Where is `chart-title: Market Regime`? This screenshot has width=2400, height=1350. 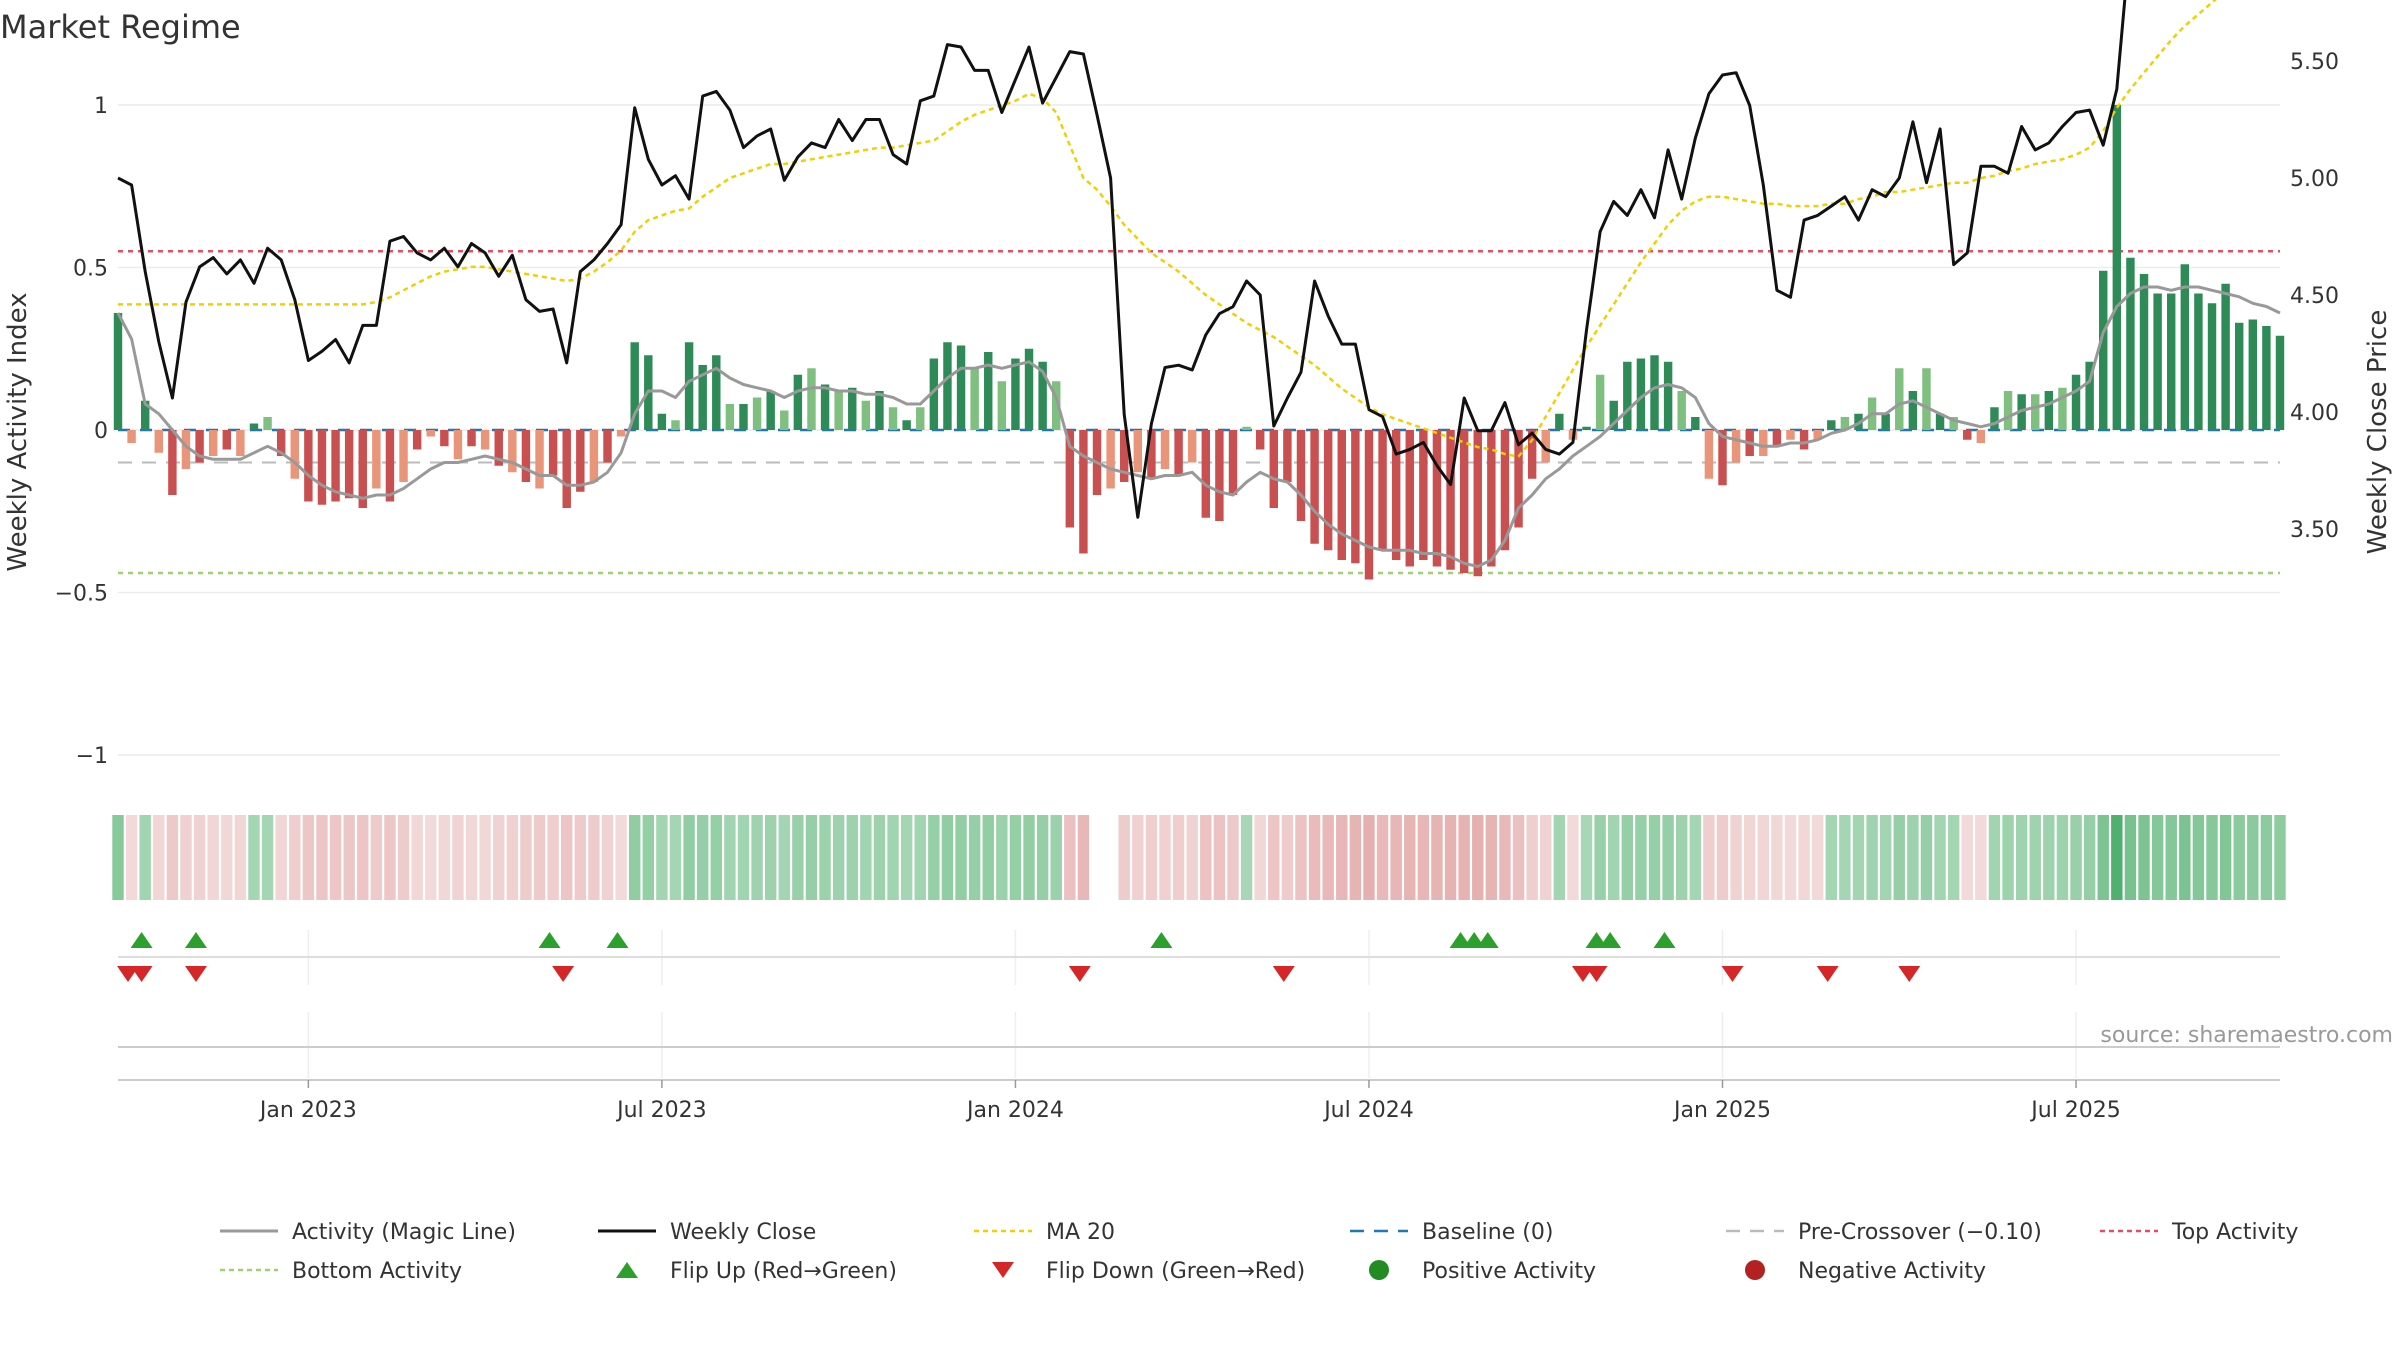 chart-title: Market Regime is located at coordinates (120, 27).